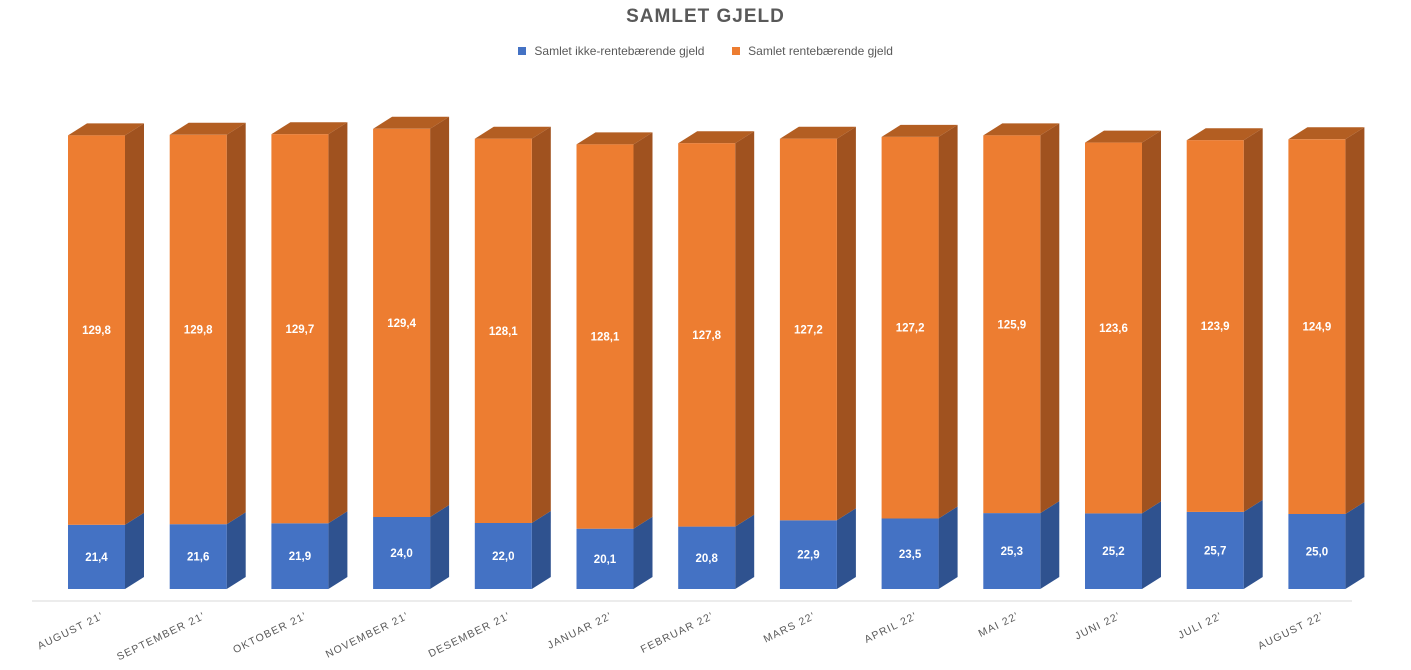 The image size is (1411, 670). I want to click on data-label-rentebaerende: 125,9, so click(1011, 325).